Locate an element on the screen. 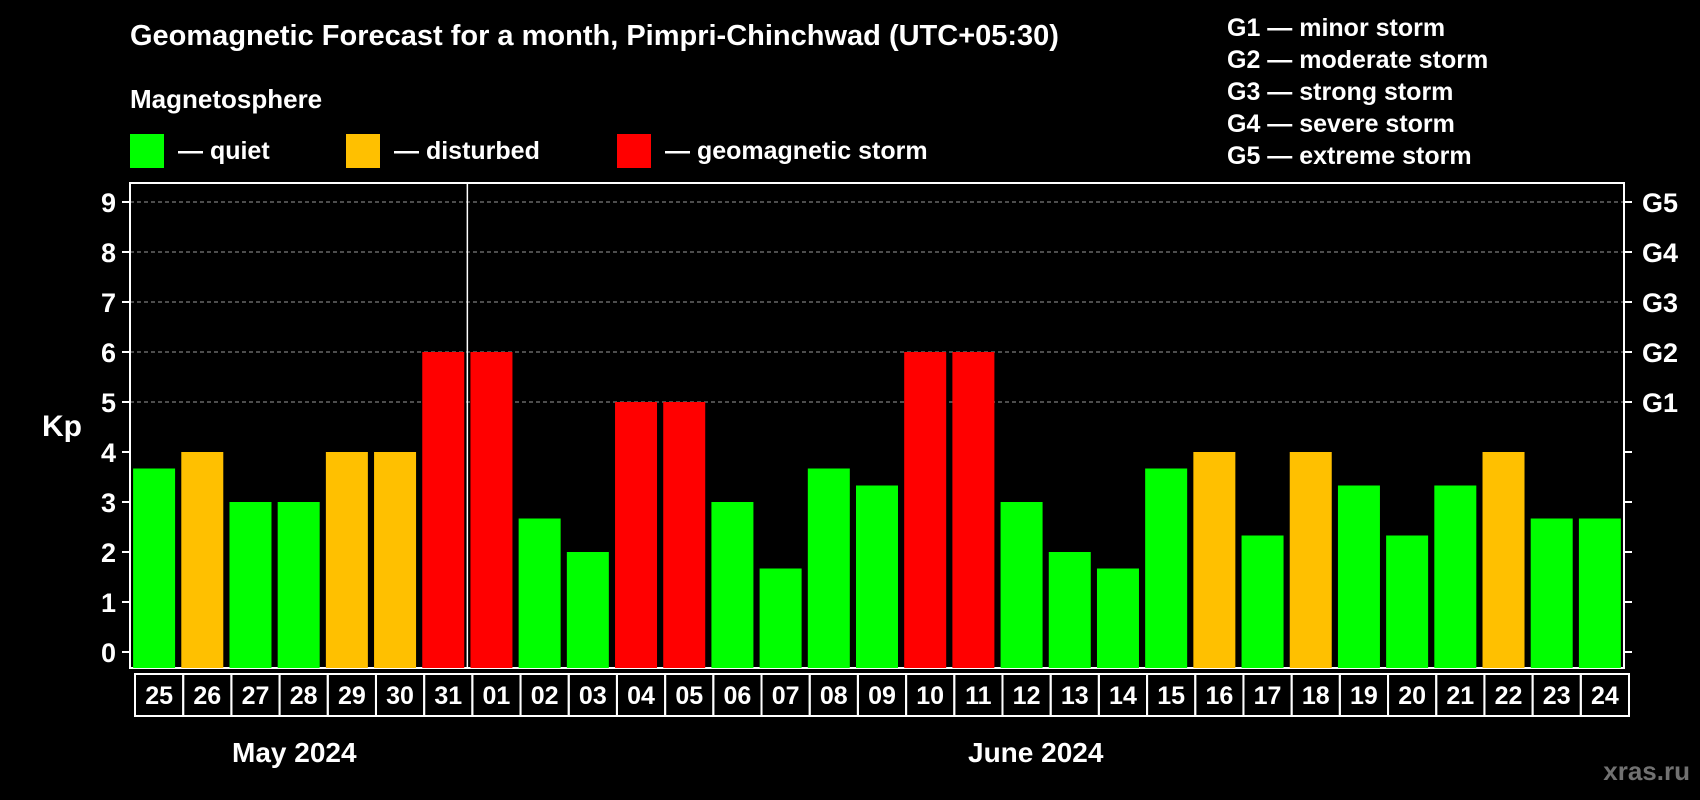 The image size is (1700, 800). legend-disturbed: — disturbed is located at coordinates (443, 151).